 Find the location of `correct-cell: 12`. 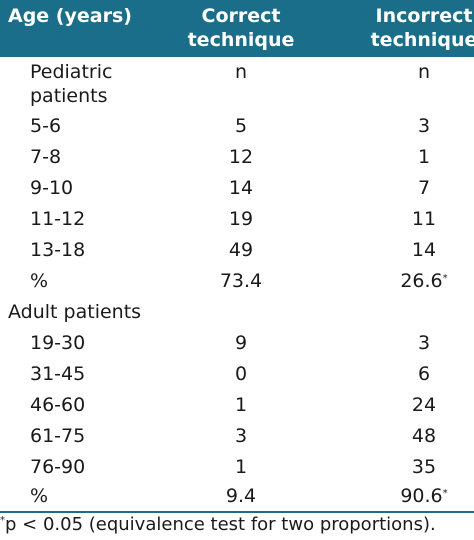

correct-cell: 12 is located at coordinates (241, 157).